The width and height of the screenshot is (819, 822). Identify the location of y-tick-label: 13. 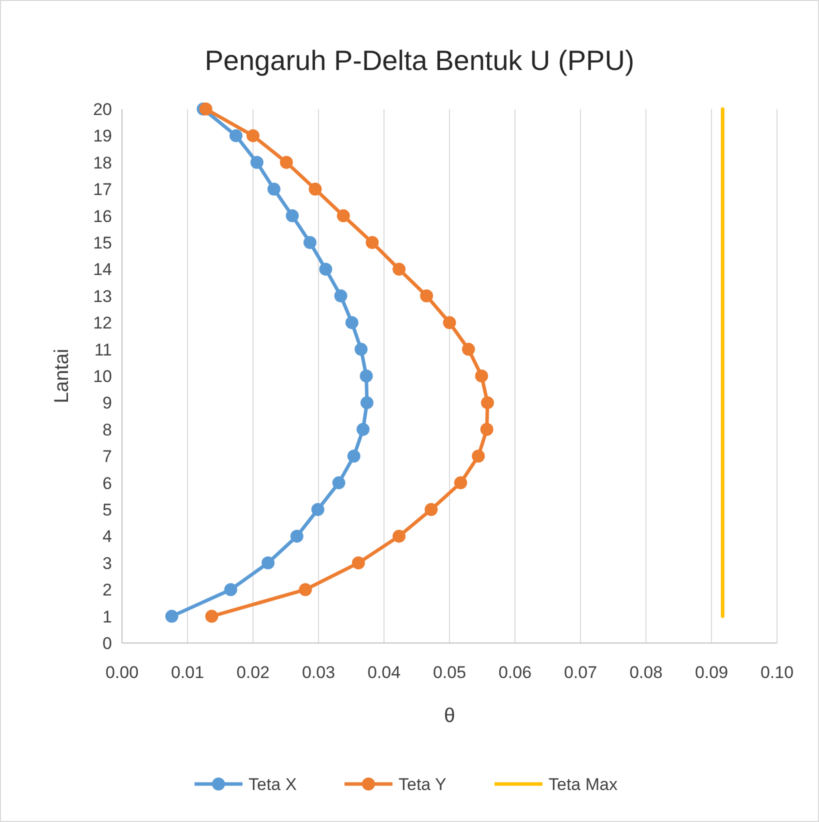
(102, 296).